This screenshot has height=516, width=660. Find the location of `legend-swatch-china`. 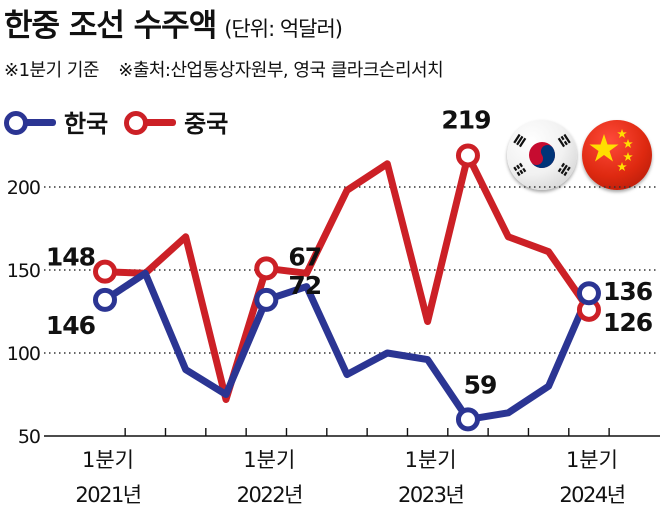

legend-swatch-china is located at coordinates (150, 122).